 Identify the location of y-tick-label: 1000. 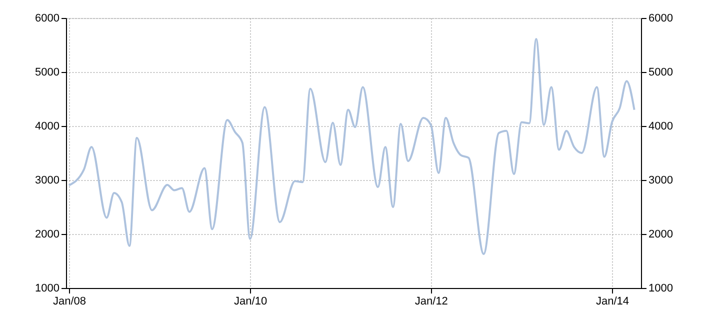
(47, 288).